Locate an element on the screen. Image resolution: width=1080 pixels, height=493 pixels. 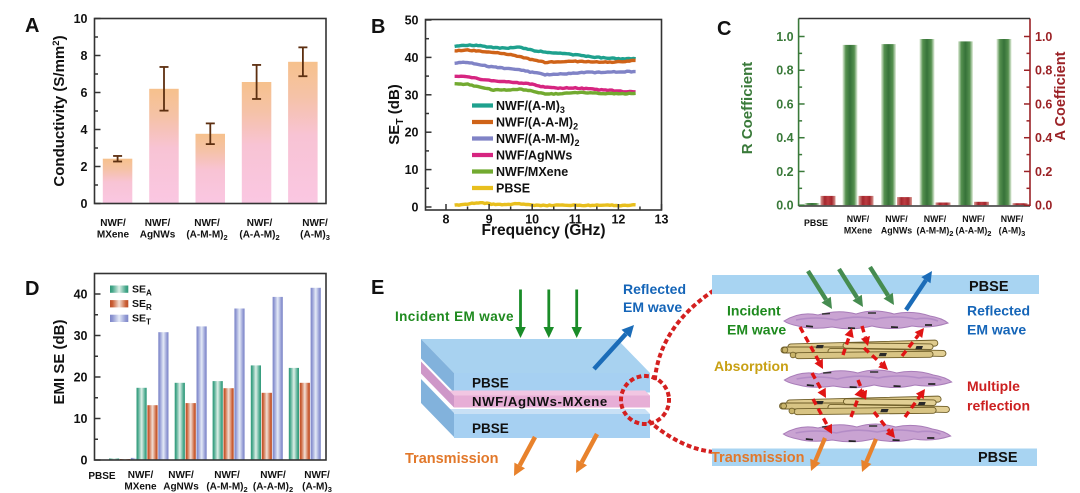
svg-text: Incident is located at coordinates (754, 311).